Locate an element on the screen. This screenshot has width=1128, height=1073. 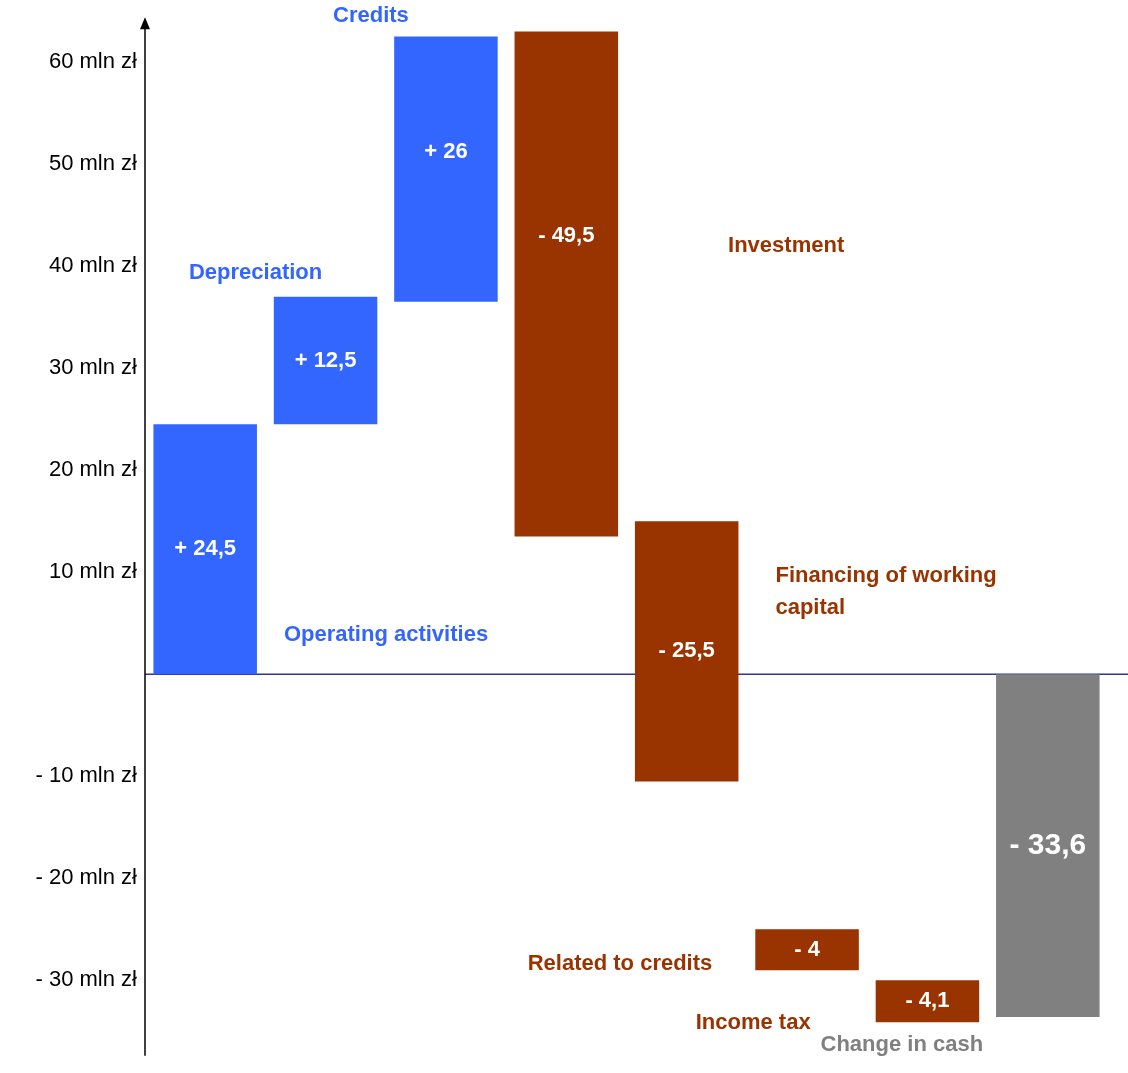
annotation: Income tax is located at coordinates (753, 1022).